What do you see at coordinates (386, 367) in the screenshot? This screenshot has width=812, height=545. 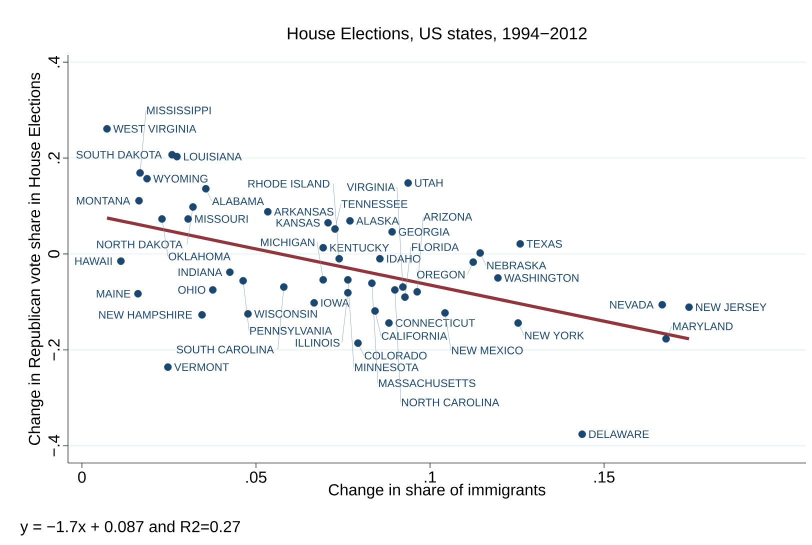 I see `annotation: MINNESOTA` at bounding box center [386, 367].